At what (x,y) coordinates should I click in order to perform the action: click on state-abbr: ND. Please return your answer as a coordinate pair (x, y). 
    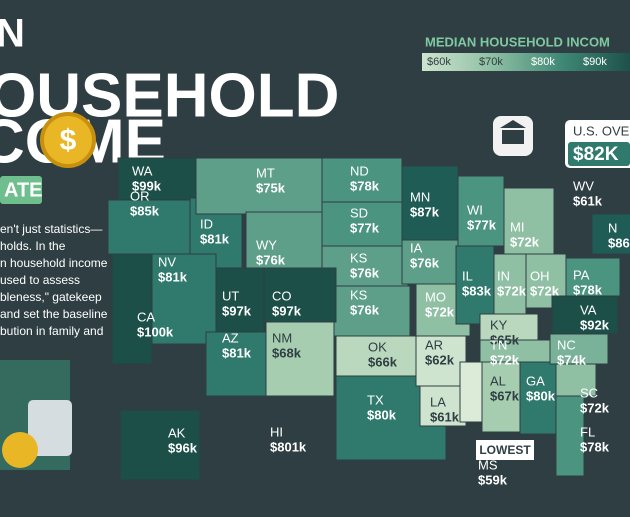
    Looking at the image, I should click on (359, 170).